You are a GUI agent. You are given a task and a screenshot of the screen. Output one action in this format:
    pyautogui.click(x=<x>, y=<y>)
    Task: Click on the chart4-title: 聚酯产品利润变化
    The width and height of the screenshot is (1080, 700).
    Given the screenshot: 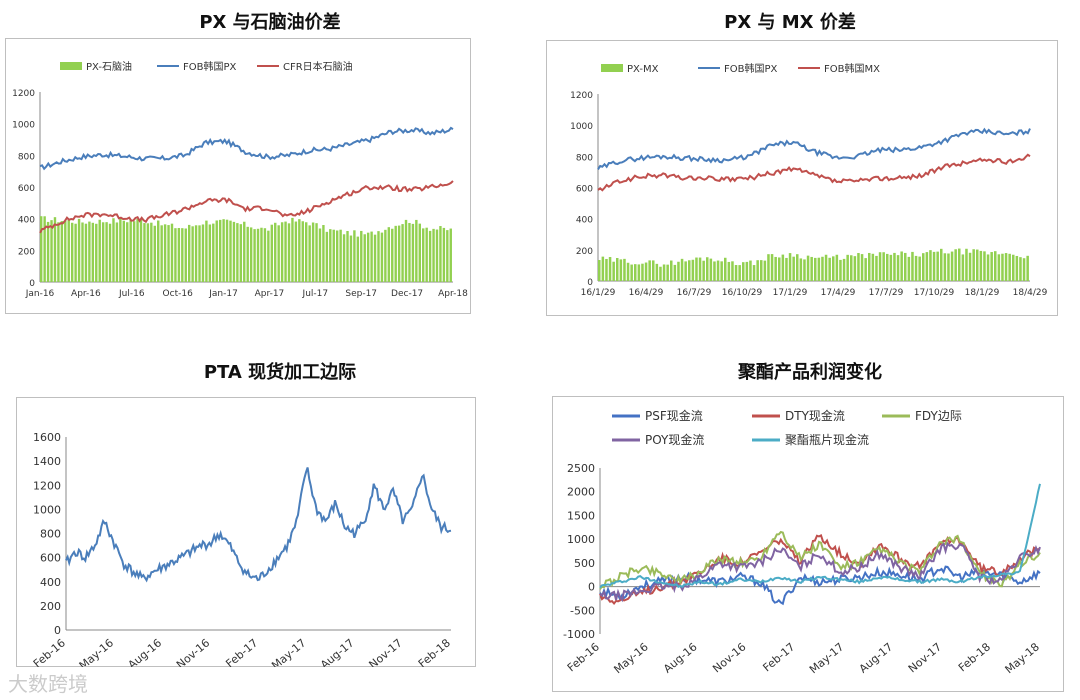 What is the action you would take?
    pyautogui.click(x=810, y=372)
    